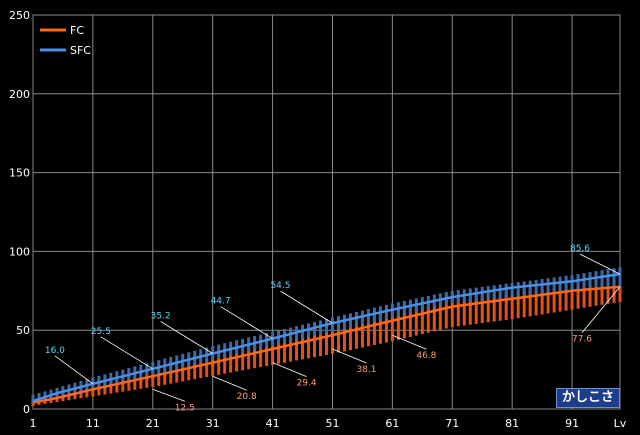 This screenshot has height=435, width=640. I want to click on data-label: 54.5, so click(280, 286).